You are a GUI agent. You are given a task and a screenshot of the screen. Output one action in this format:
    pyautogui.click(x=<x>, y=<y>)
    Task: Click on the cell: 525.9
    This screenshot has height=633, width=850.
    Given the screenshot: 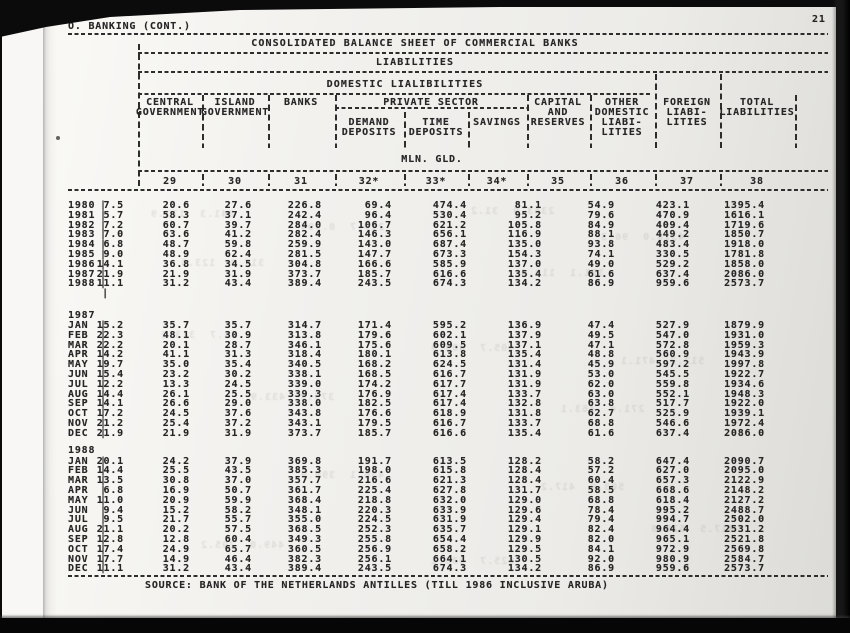 What is the action you would take?
    pyautogui.click(x=672, y=414)
    